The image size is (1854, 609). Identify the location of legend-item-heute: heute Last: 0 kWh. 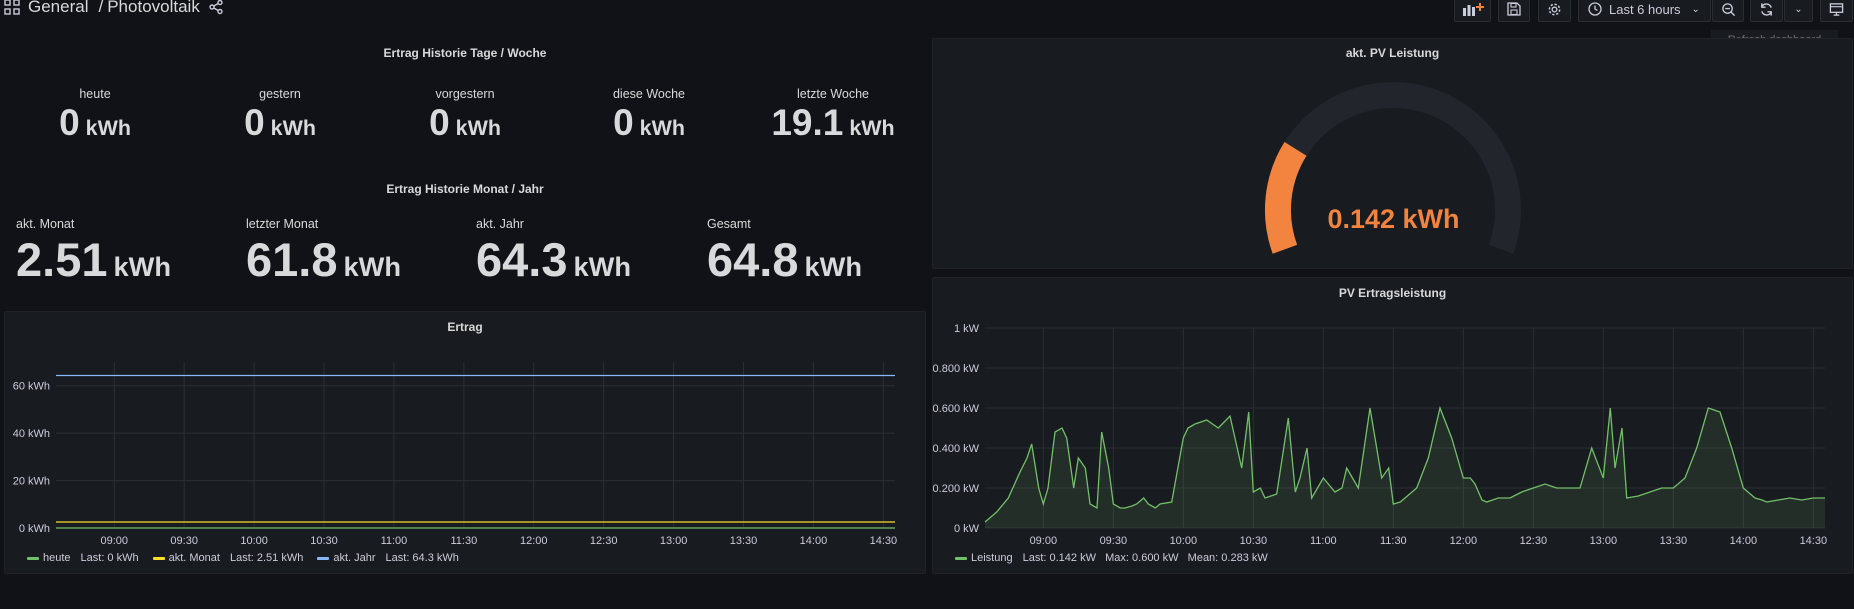
(83, 558).